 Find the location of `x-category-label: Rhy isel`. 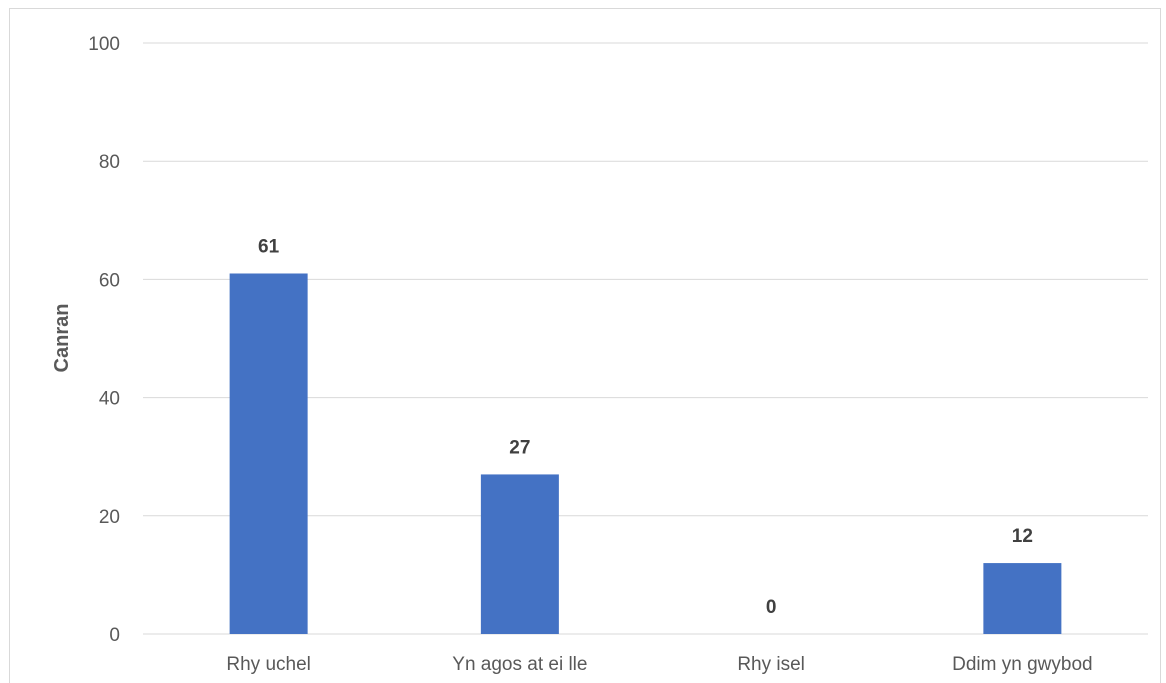

x-category-label: Rhy isel is located at coordinates (771, 664).